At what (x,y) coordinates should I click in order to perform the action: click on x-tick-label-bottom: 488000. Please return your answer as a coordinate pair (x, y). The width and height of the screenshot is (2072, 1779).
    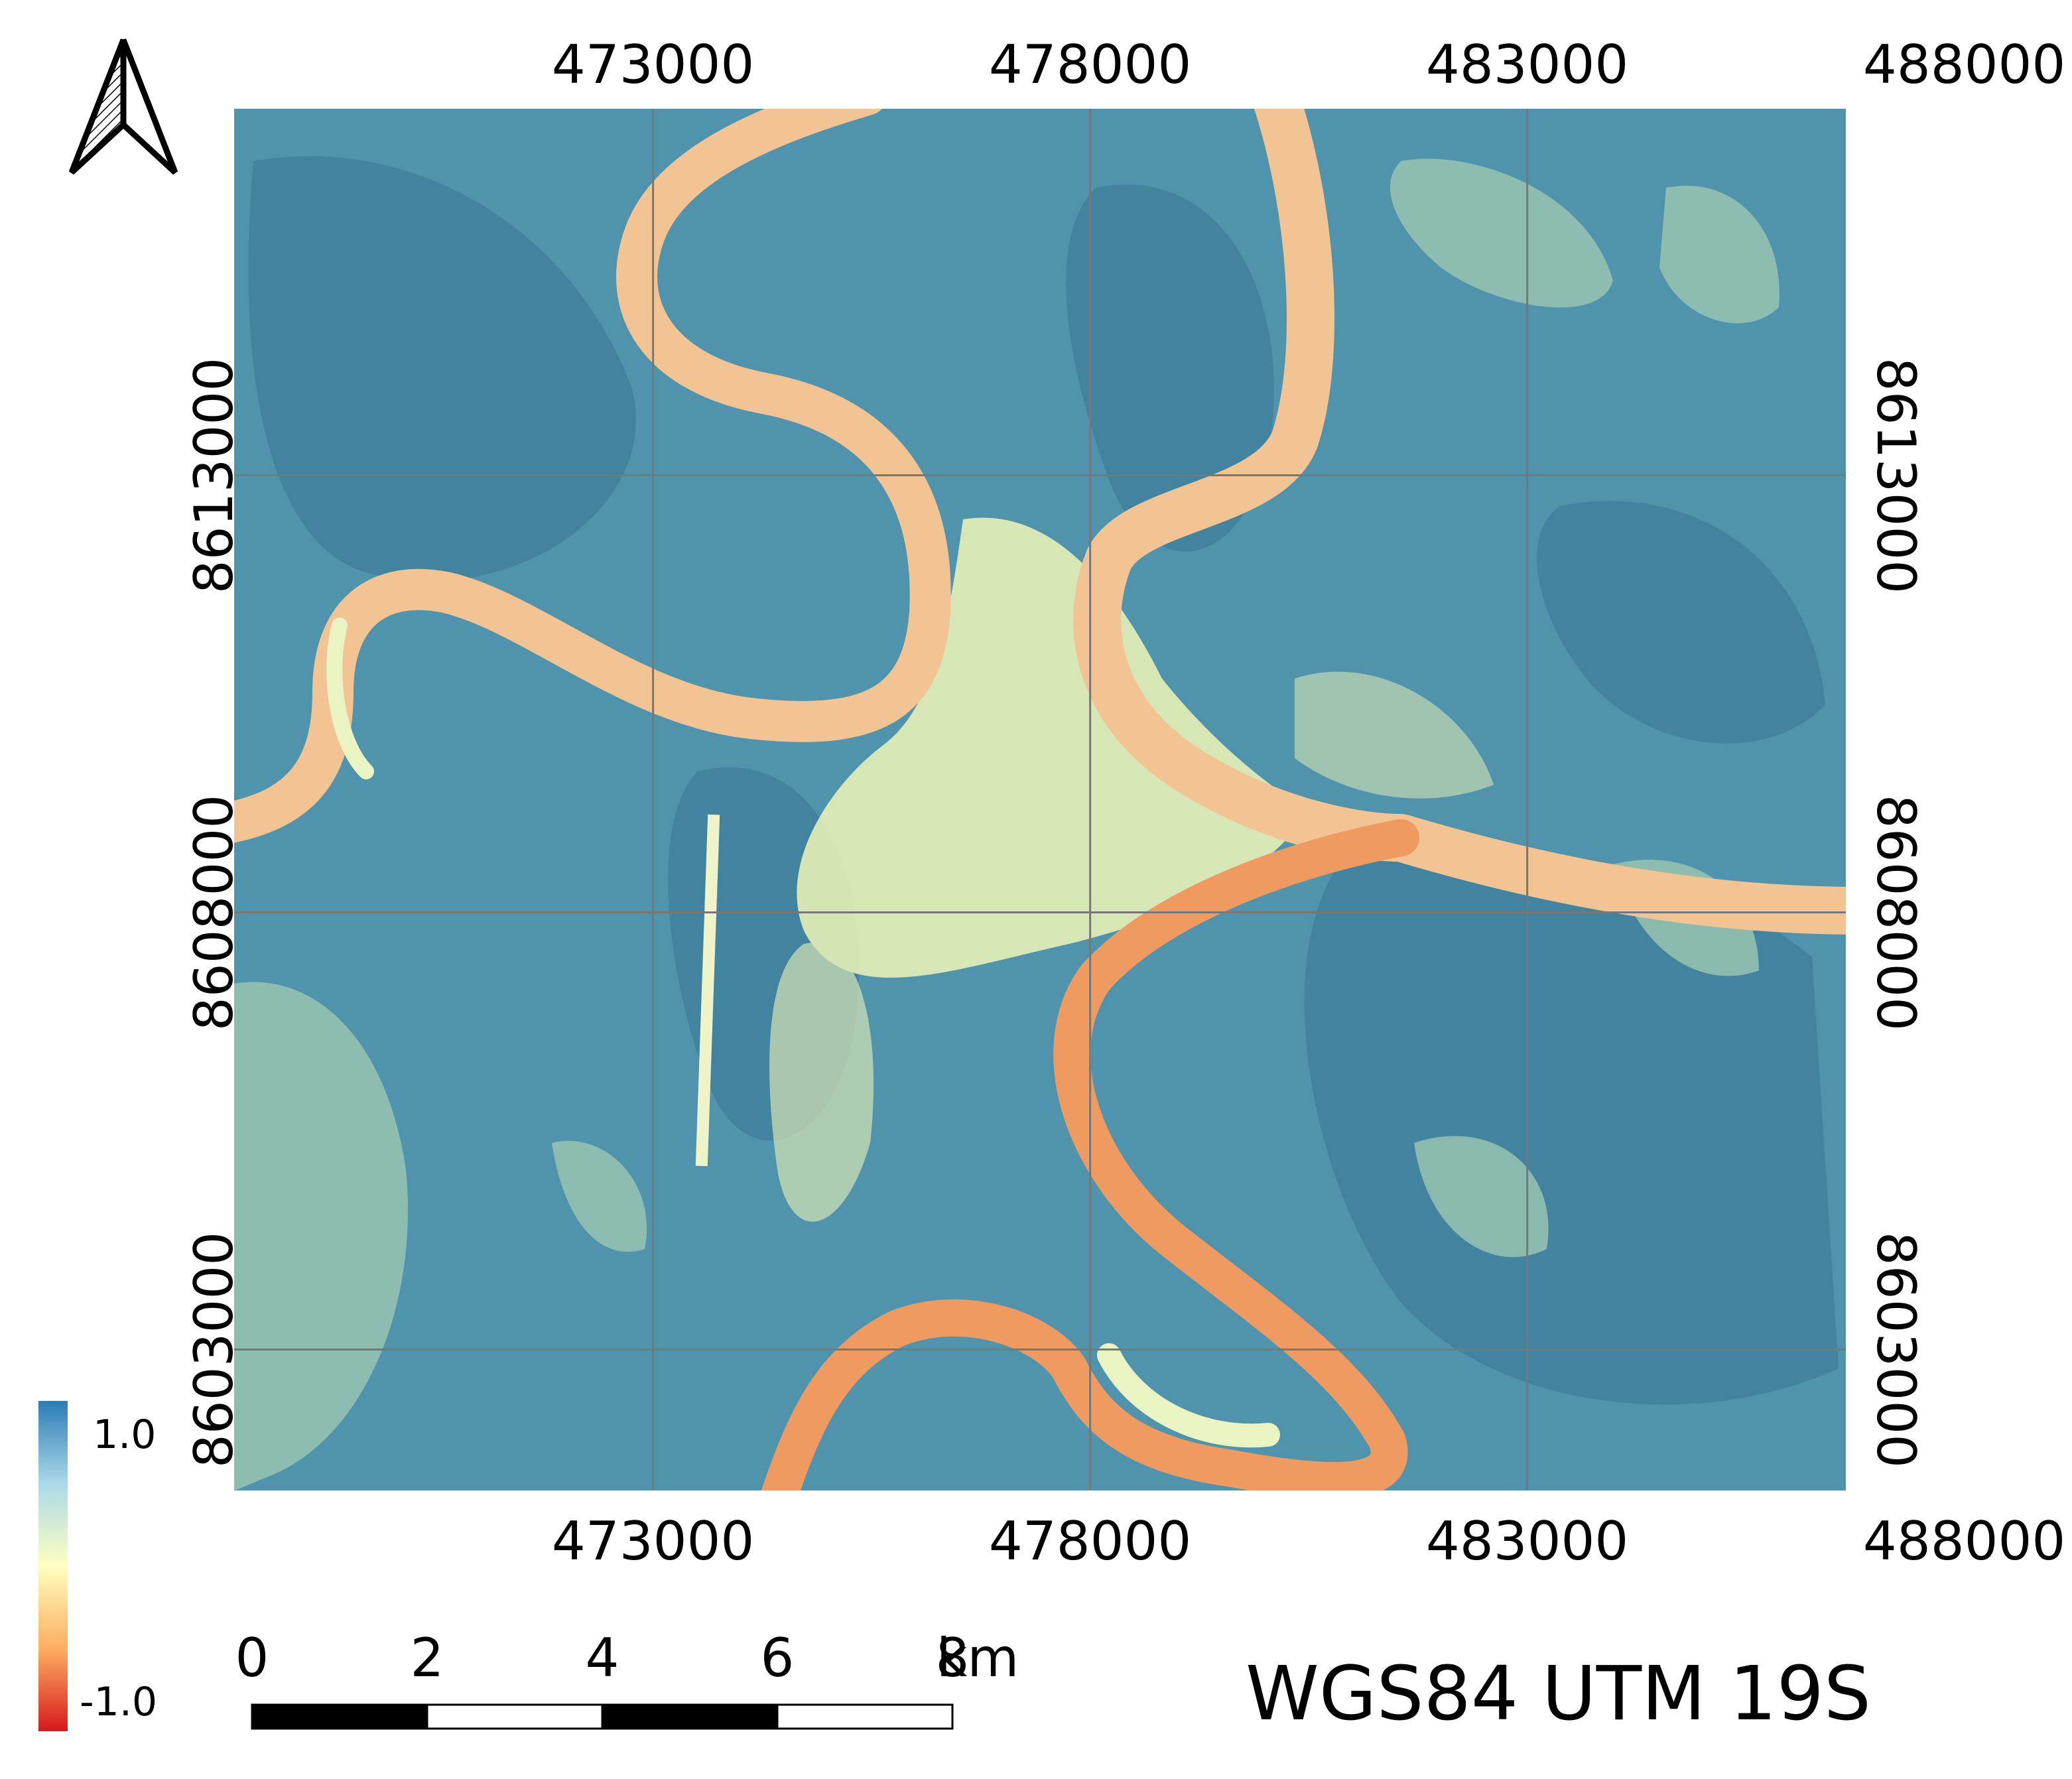
    Looking at the image, I should click on (1964, 1541).